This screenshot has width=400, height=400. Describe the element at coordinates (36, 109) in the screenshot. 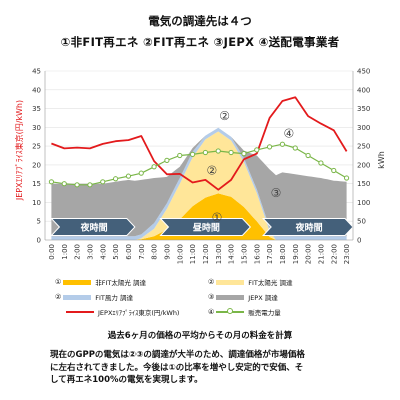

I see `y-tick-label: 35` at that location.